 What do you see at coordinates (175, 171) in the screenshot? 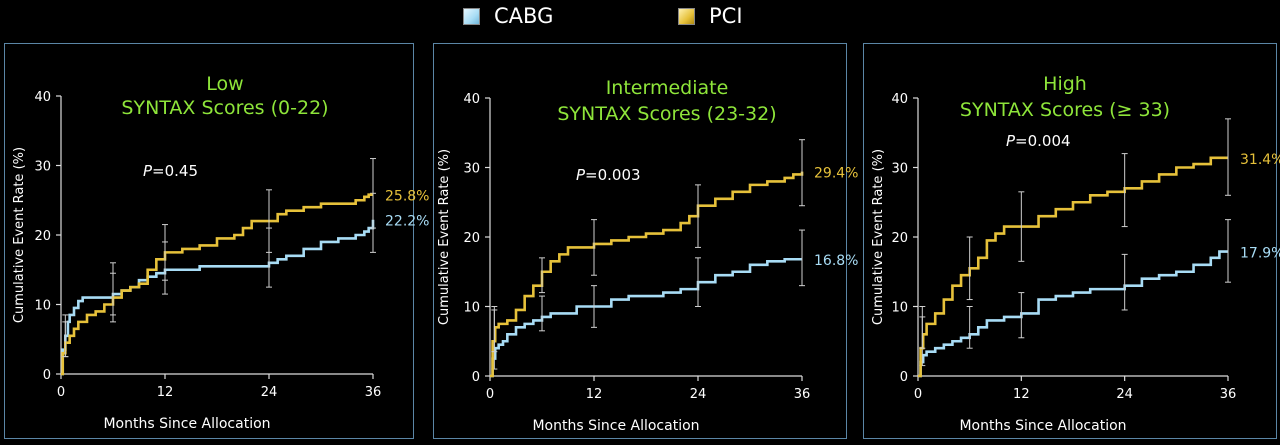
I see `p-value-number: =0.45` at bounding box center [175, 171].